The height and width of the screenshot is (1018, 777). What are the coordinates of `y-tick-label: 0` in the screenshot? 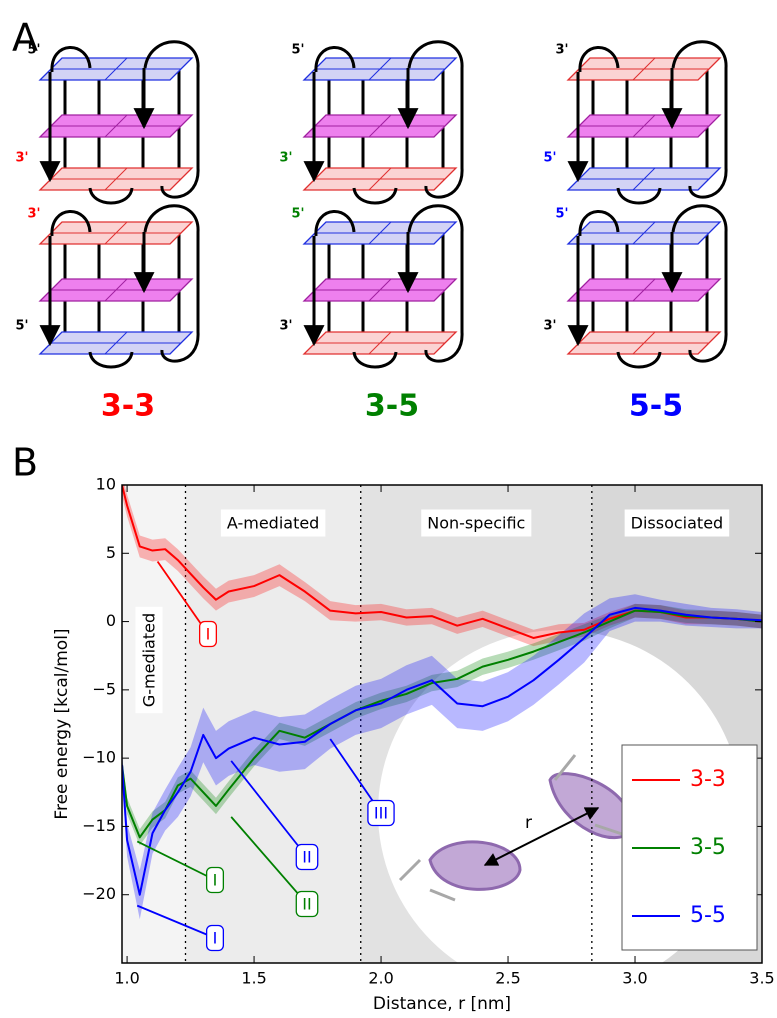 It's located at (111, 620).